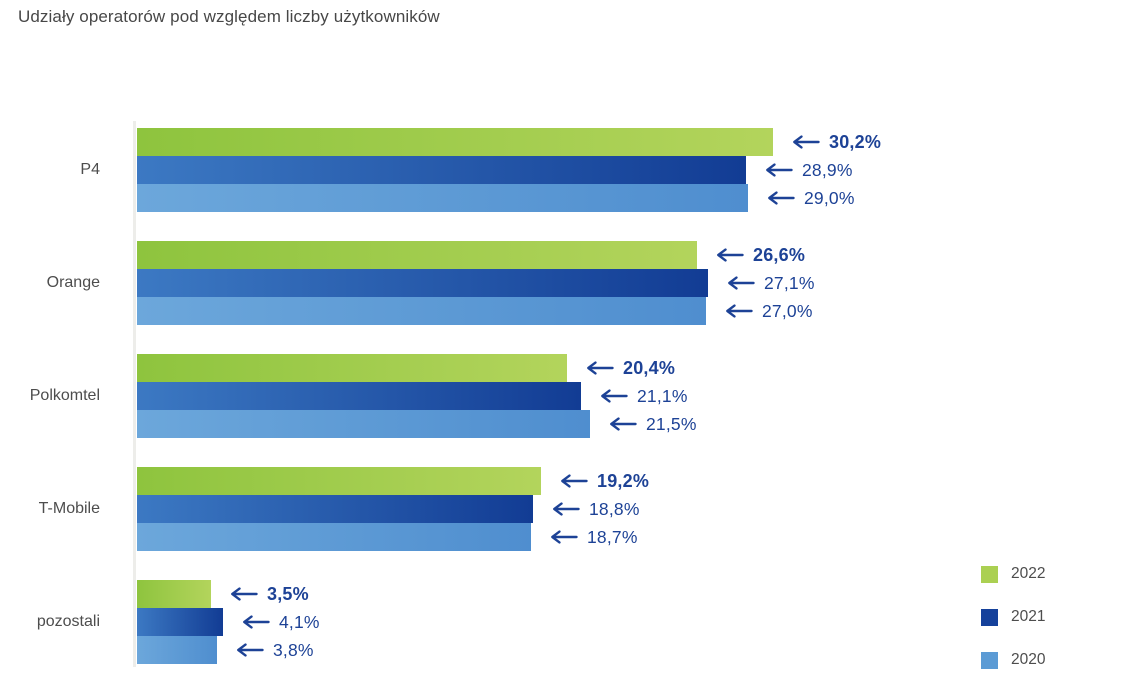 Image resolution: width=1122 pixels, height=690 pixels. I want to click on value-label-2021: 27,1%, so click(789, 282).